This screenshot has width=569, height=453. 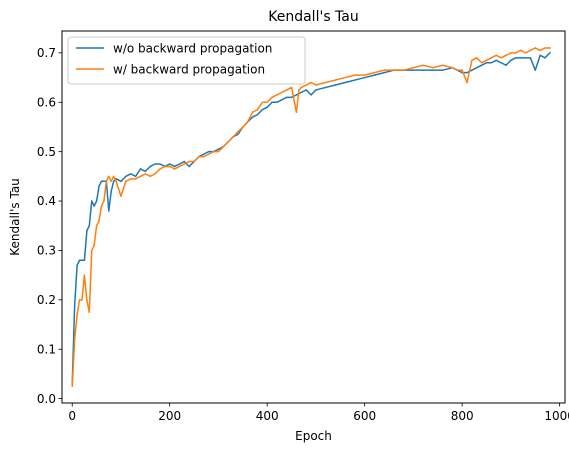 What do you see at coordinates (313, 17) in the screenshot?
I see `chart-title: Kendall's Tau` at bounding box center [313, 17].